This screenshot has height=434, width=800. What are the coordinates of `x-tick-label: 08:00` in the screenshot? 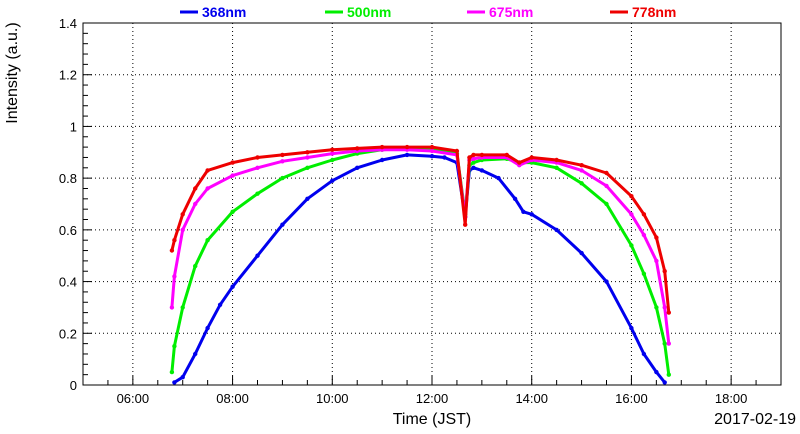 It's located at (232, 398).